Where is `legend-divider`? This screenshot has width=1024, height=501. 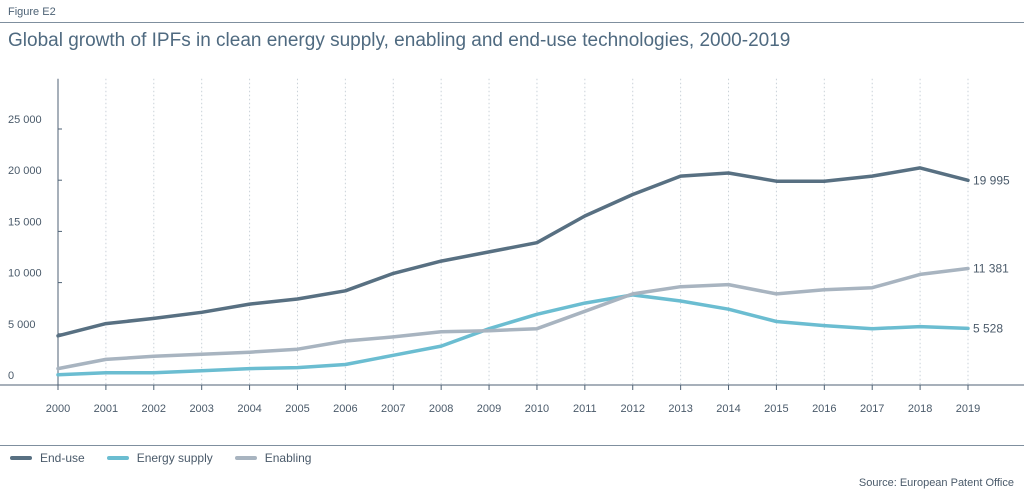
legend-divider is located at coordinates (512, 445).